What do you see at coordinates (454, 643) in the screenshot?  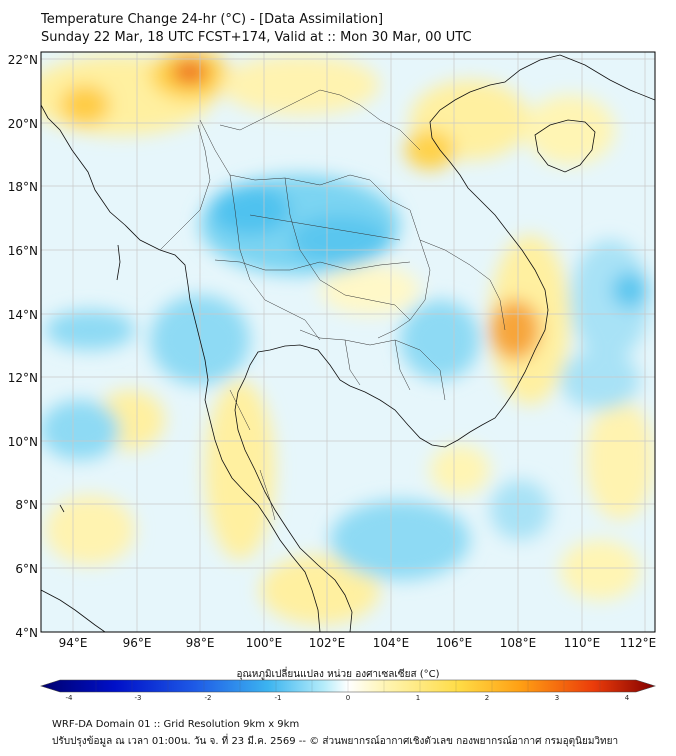 I see `lon-label: 106°E` at bounding box center [454, 643].